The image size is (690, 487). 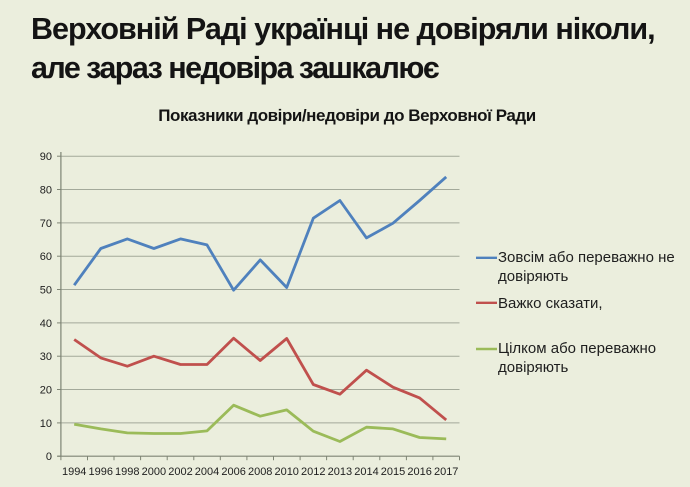 I want to click on svg-text: 2016, so click(x=419, y=472).